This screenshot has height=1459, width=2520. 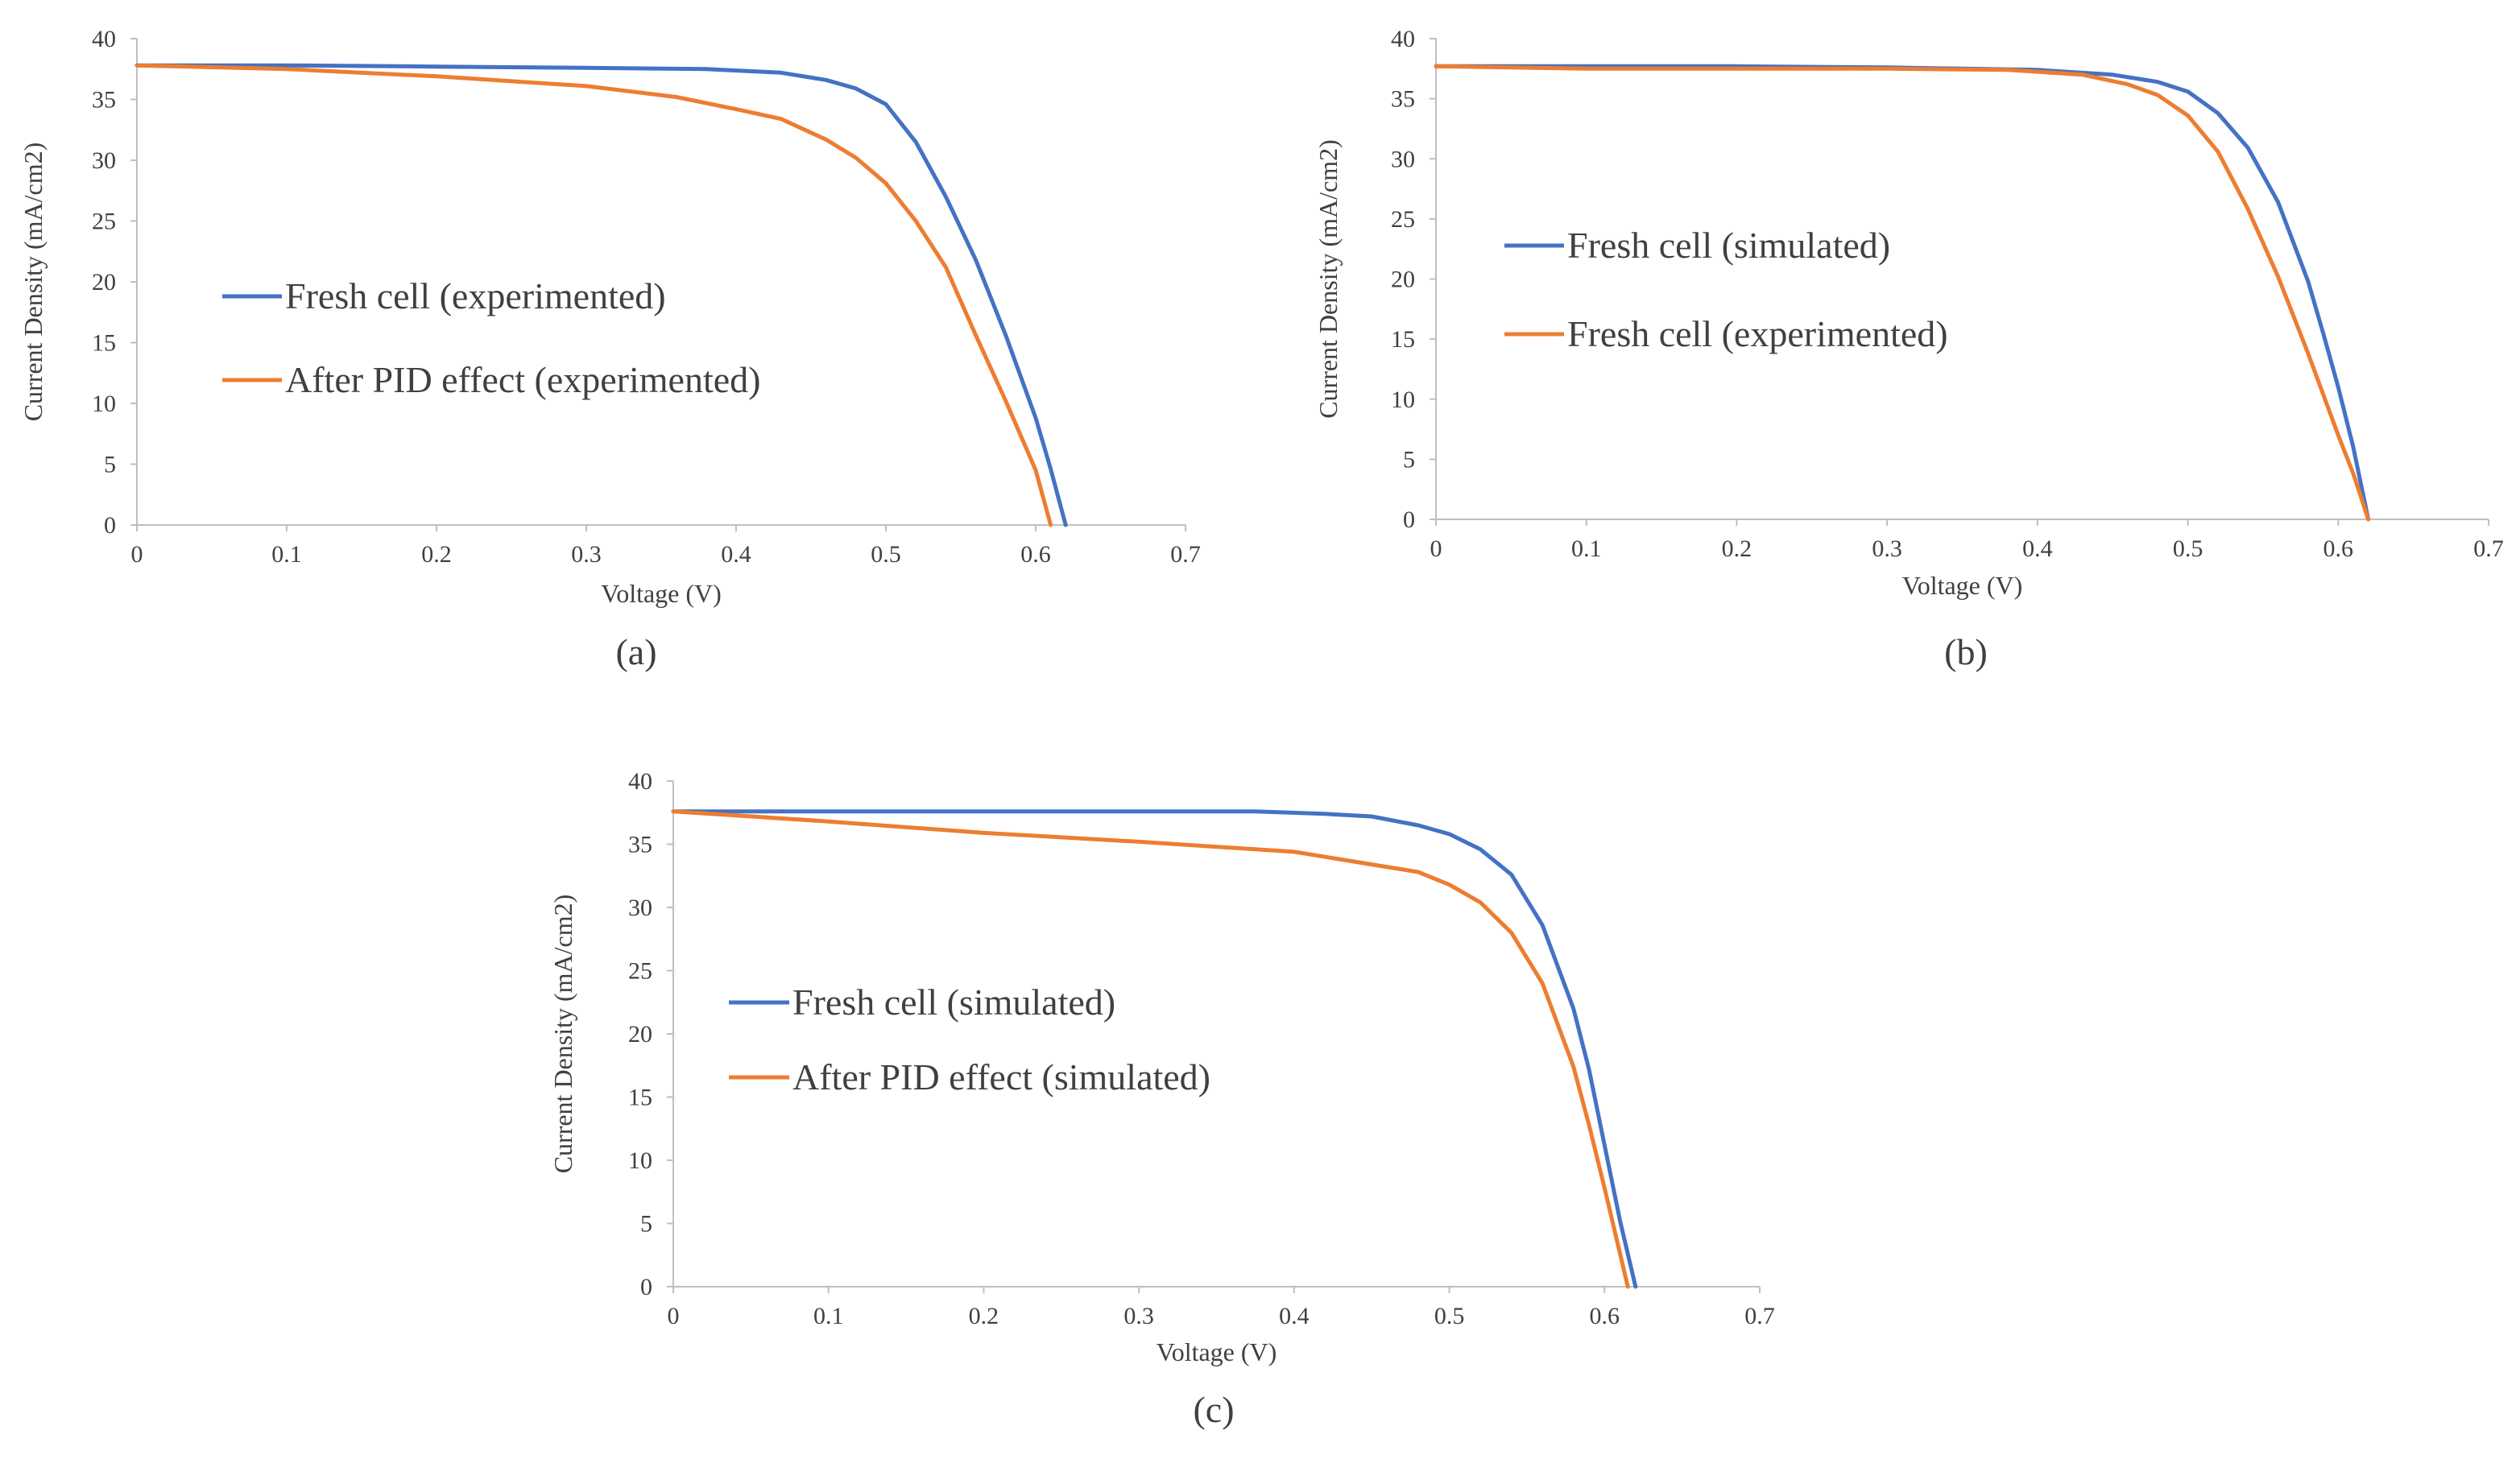 What do you see at coordinates (1966, 651) in the screenshot?
I see `panel-caption: (b)` at bounding box center [1966, 651].